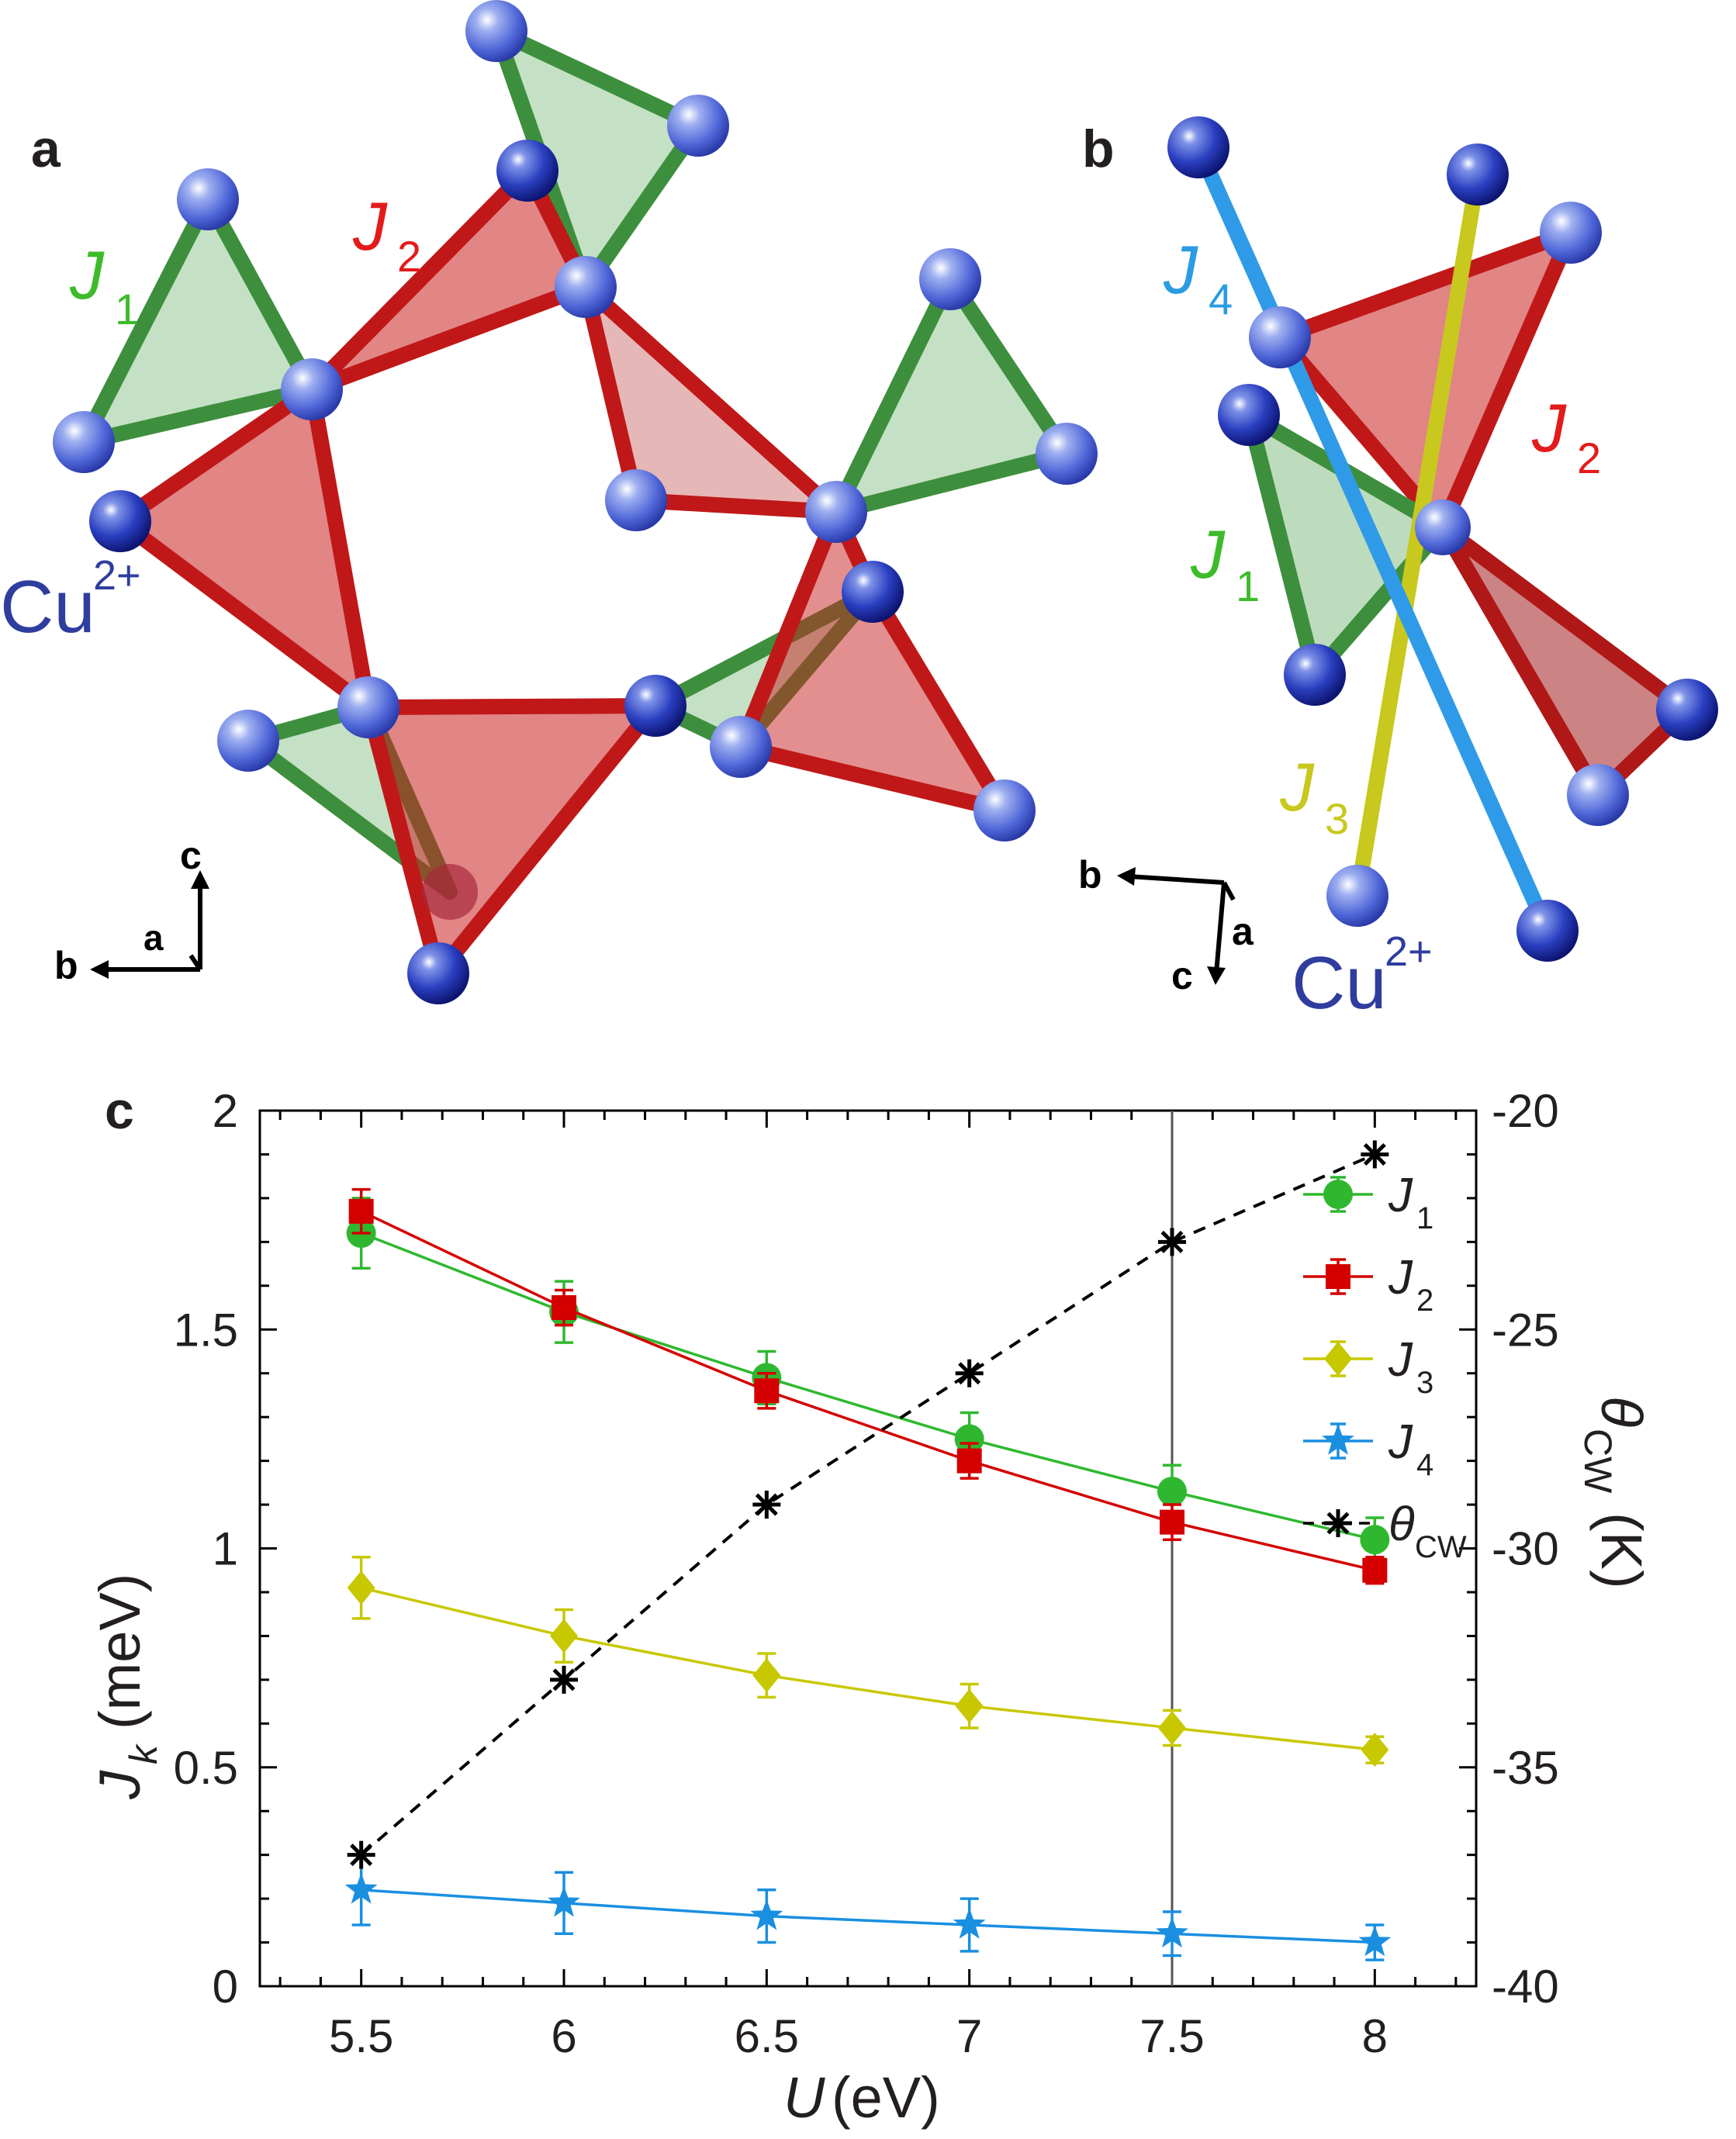  What do you see at coordinates (1621, 1411) in the screenshot?
I see `svg-text: θ` at bounding box center [1621, 1411].